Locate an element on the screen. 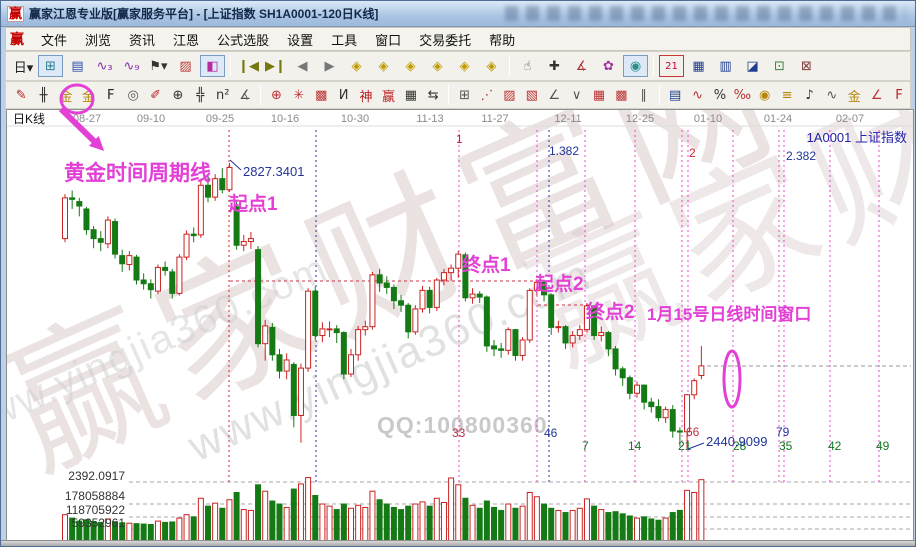  band-chart-icon-icon: ▨ is located at coordinates (185, 66).